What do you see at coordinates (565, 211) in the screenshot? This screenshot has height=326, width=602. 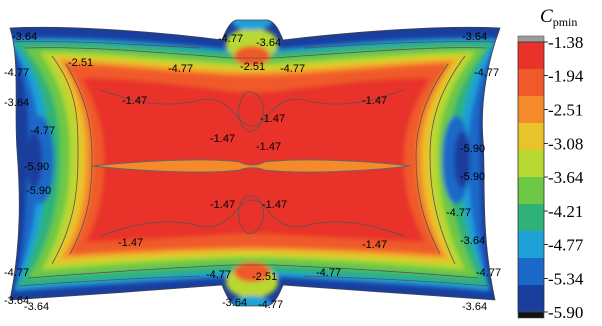 I see `colorbar-tick-label: -4.21` at bounding box center [565, 211].